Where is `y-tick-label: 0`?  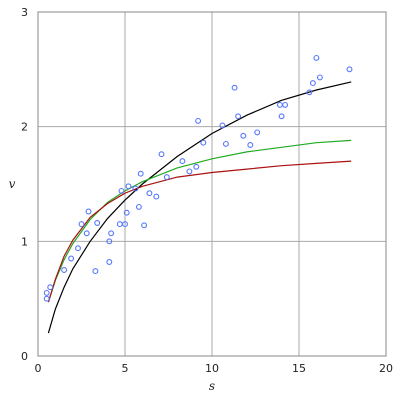 y-tick-label: 0 is located at coordinates (24, 356).